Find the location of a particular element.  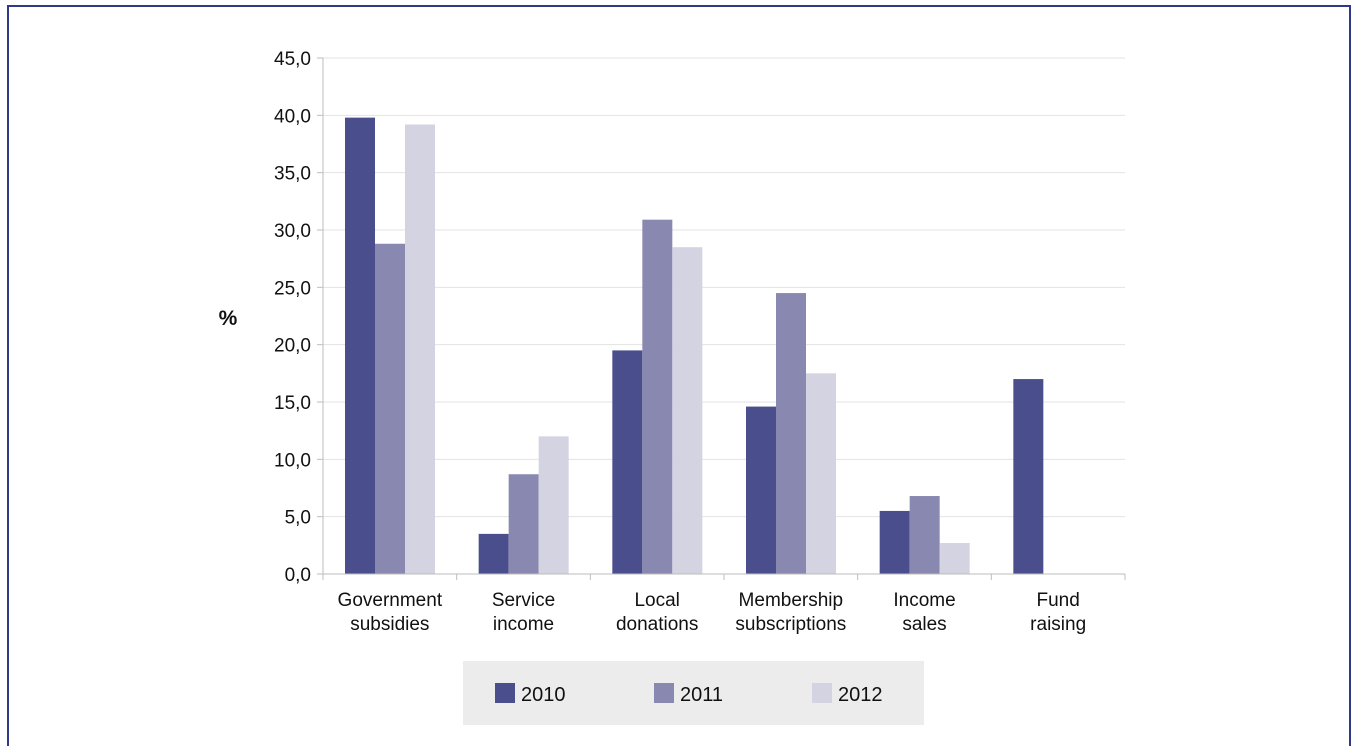

y-tick-label: 25,0 is located at coordinates (292, 288).